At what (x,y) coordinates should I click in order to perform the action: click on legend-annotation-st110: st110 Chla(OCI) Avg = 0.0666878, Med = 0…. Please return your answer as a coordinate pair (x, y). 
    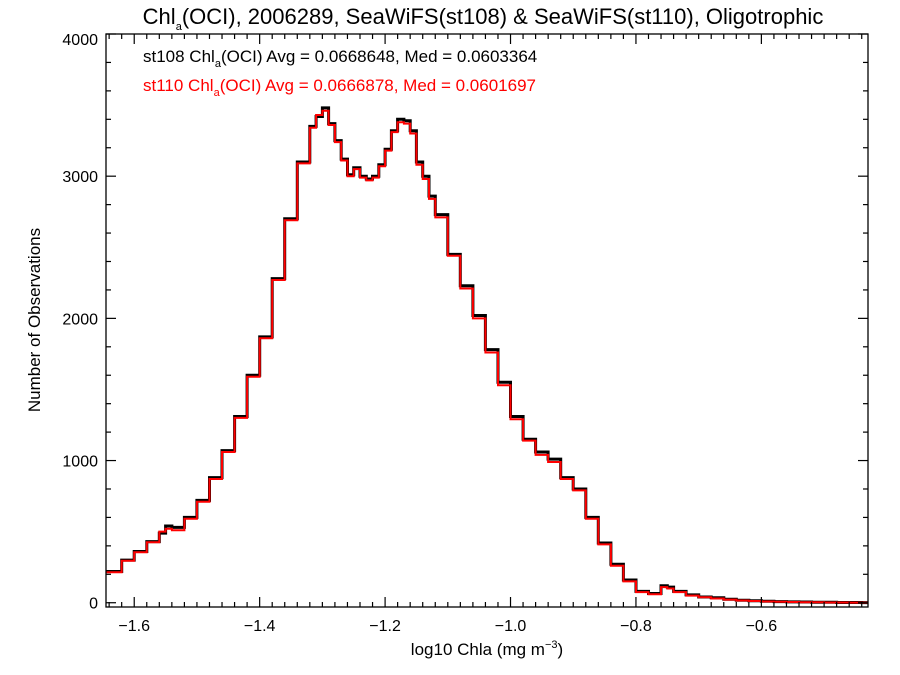
    Looking at the image, I should click on (339, 87).